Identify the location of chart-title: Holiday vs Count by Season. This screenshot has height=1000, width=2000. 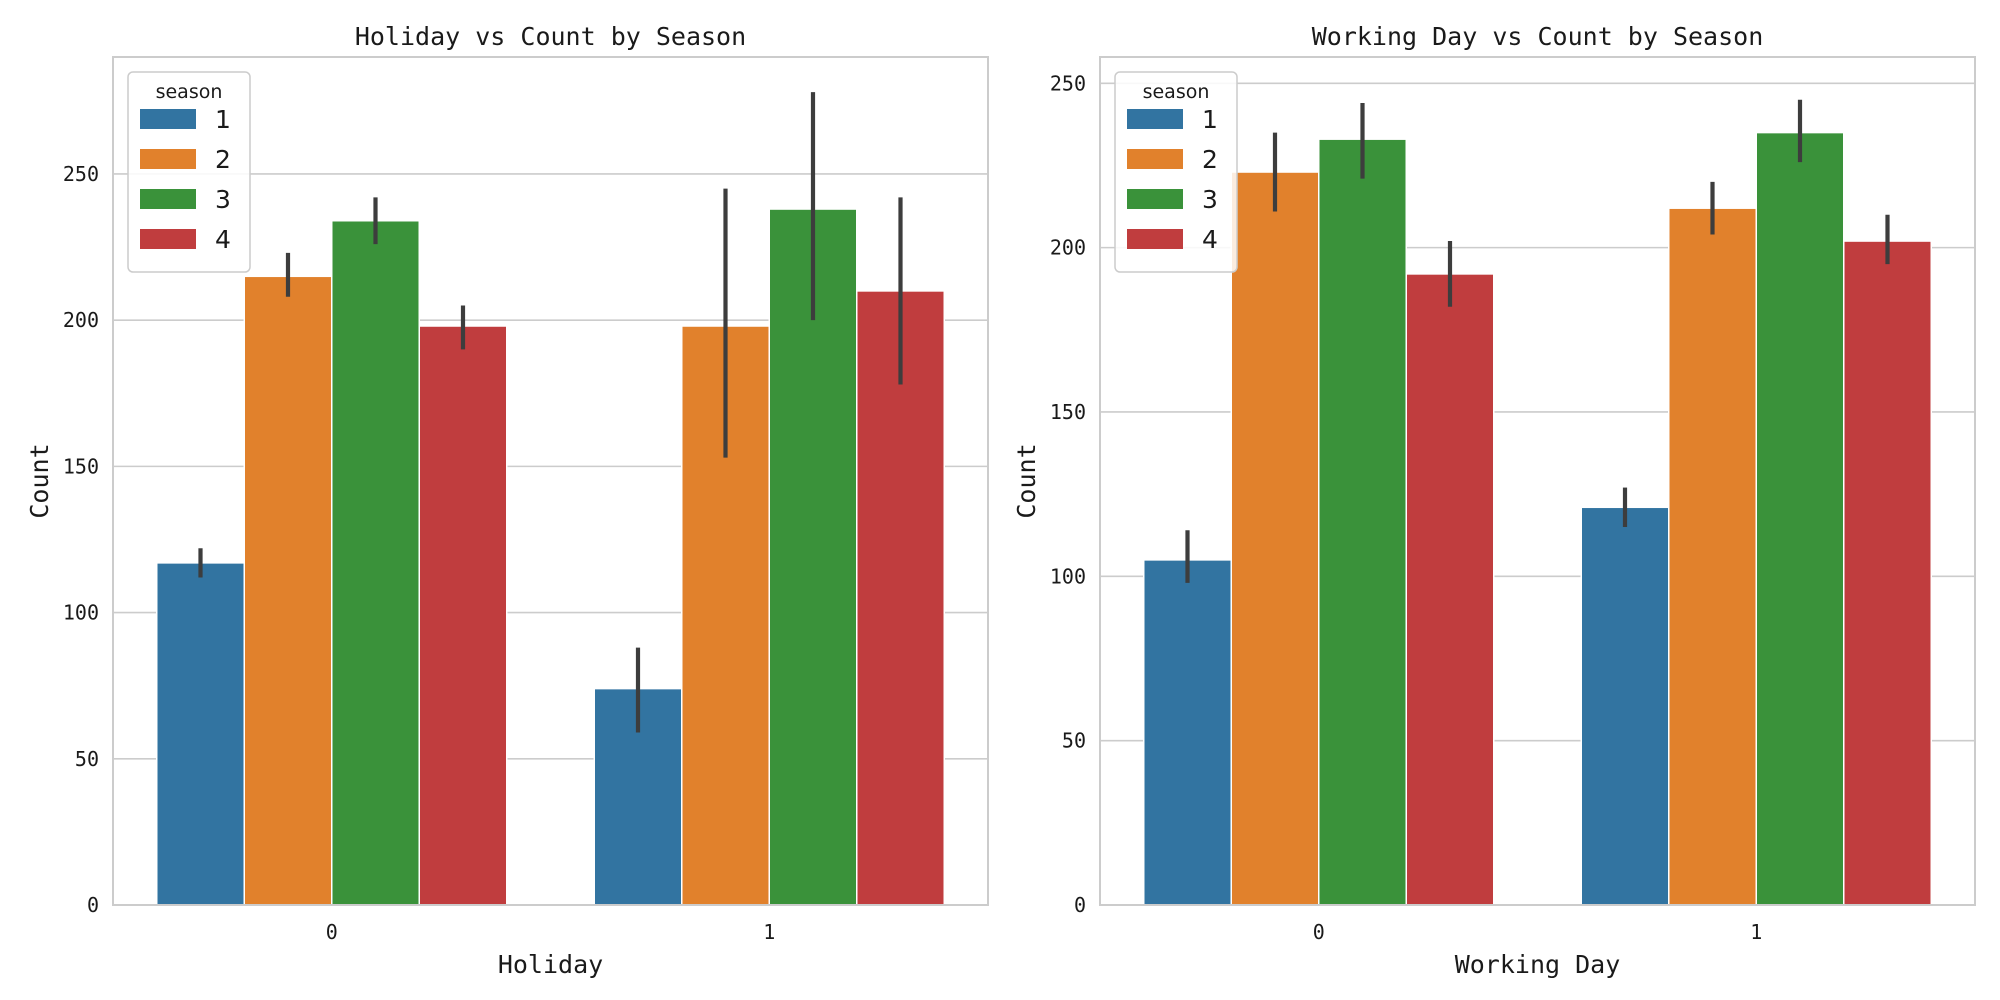
(550, 36).